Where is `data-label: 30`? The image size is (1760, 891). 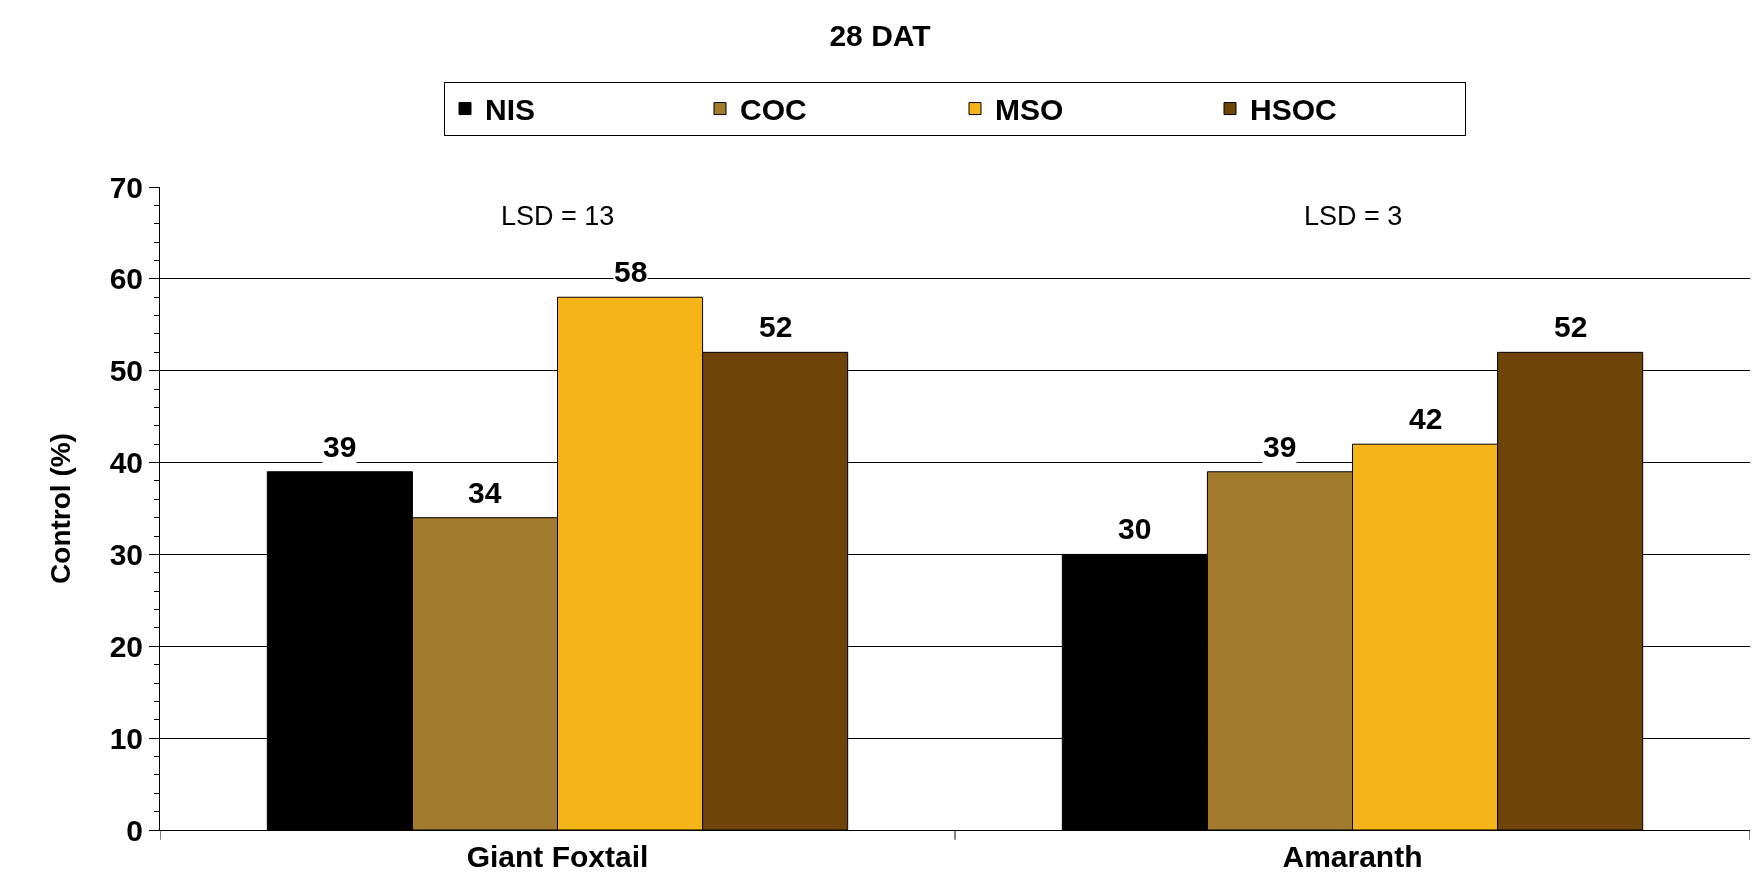
data-label: 30 is located at coordinates (1135, 528).